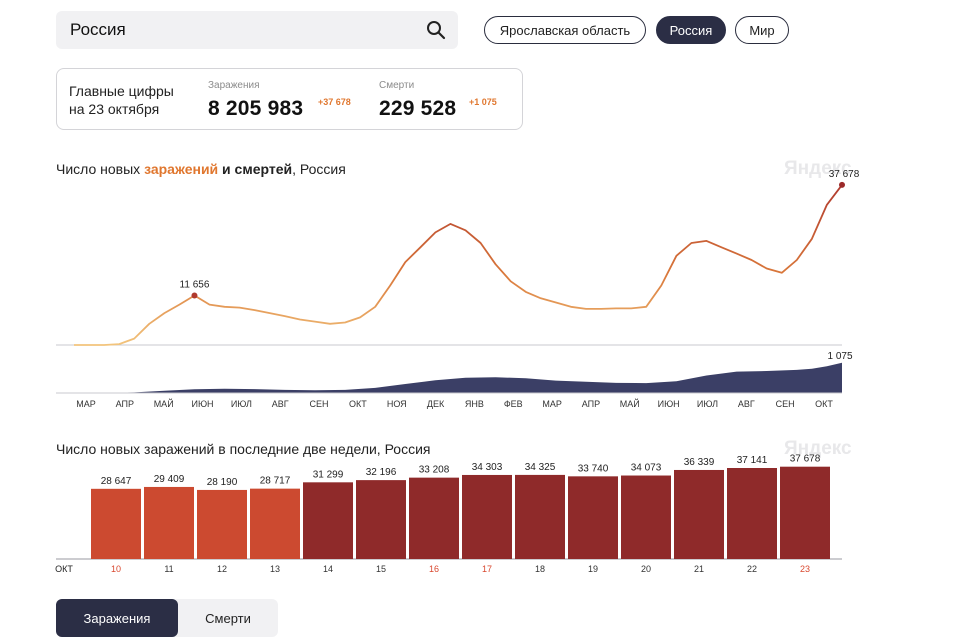 Image resolution: width=960 pixels, height=640 pixels. What do you see at coordinates (328, 569) in the screenshot?
I see `bar-category-label: 14` at bounding box center [328, 569].